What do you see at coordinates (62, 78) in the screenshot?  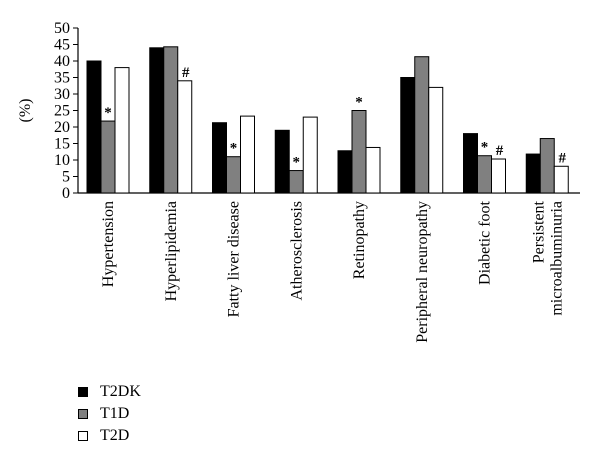 I see `y-tick-label: 35` at bounding box center [62, 78].